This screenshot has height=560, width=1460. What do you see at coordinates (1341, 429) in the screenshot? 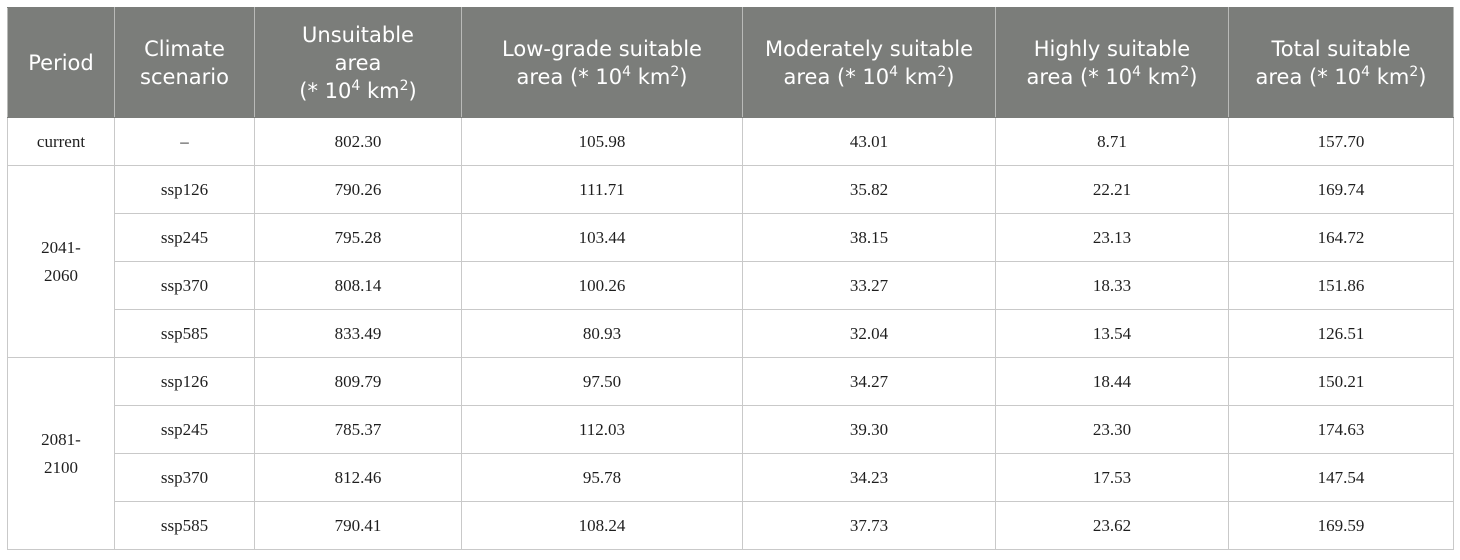
I see `total-cell: 174.63` at bounding box center [1341, 429].